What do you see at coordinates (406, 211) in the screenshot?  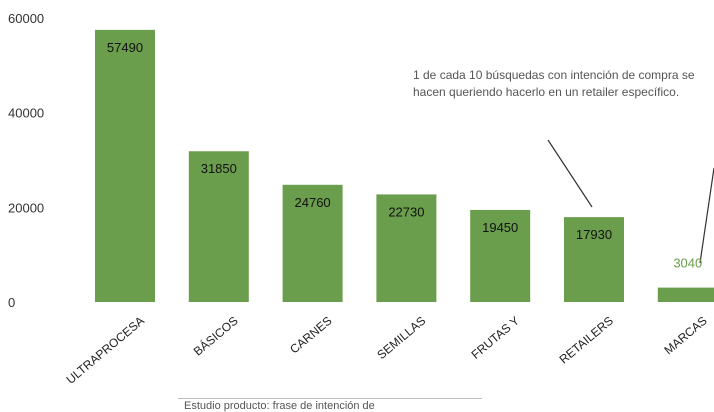 I see `bar-value-label: 22730` at bounding box center [406, 211].